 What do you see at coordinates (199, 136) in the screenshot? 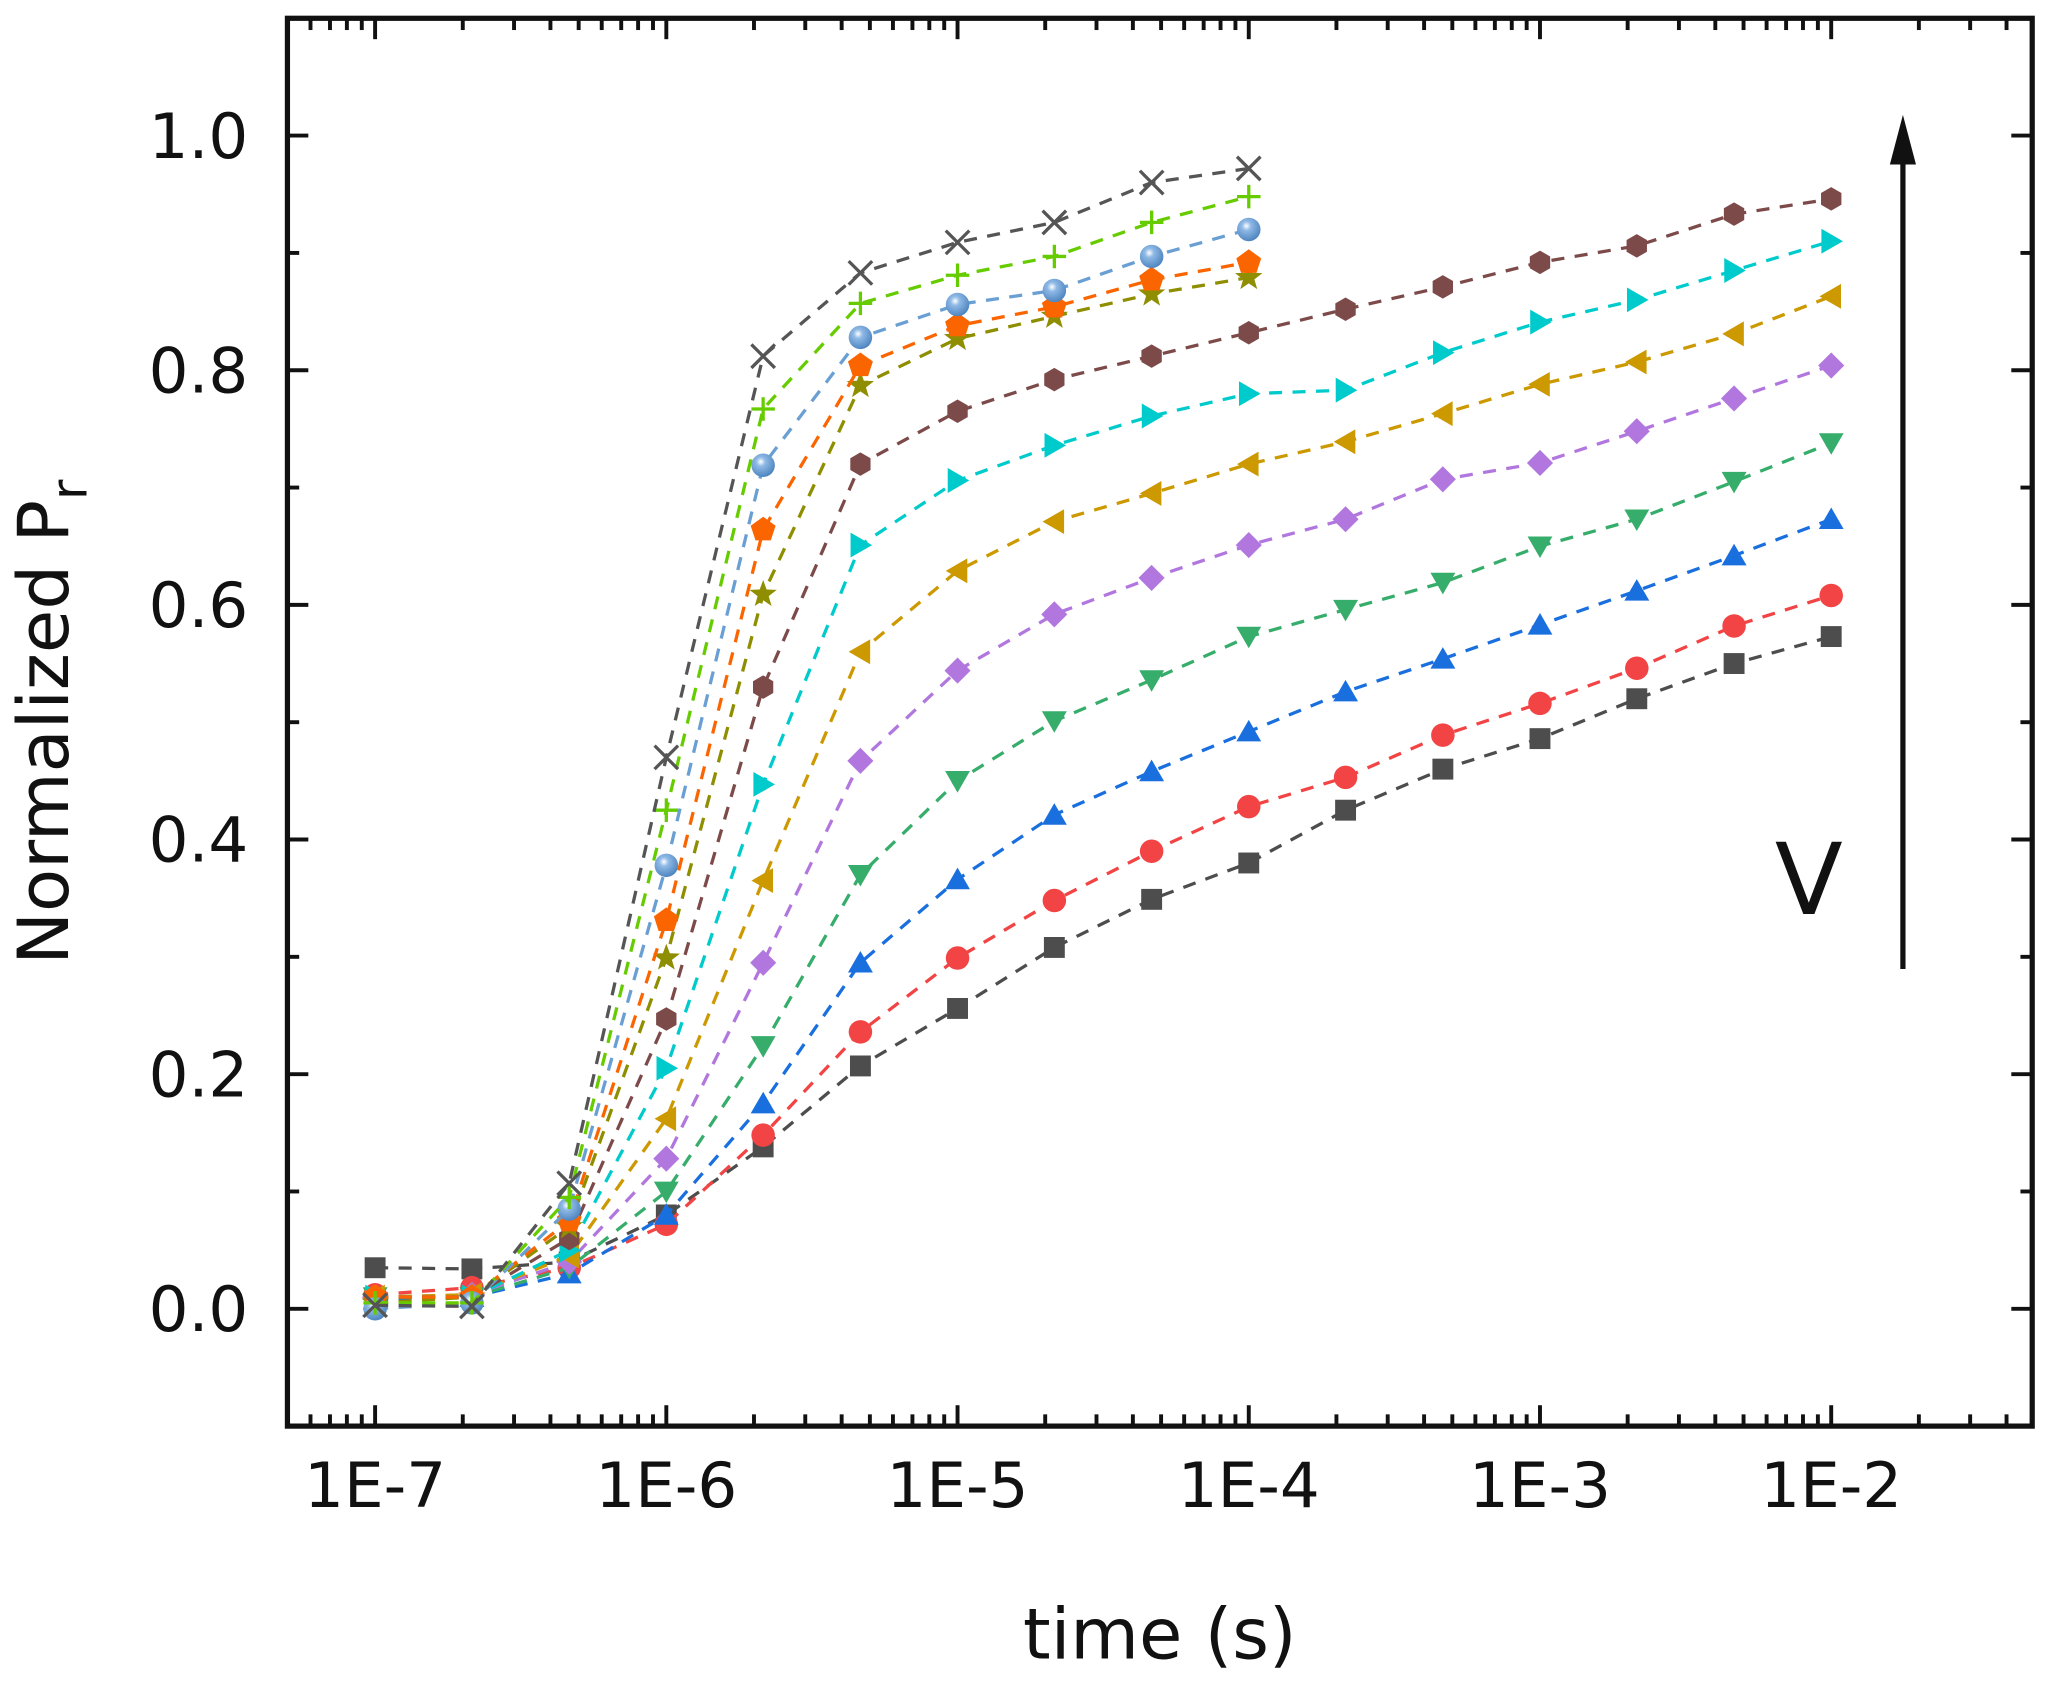
I see `y-tick-label: 1.0` at bounding box center [199, 136].